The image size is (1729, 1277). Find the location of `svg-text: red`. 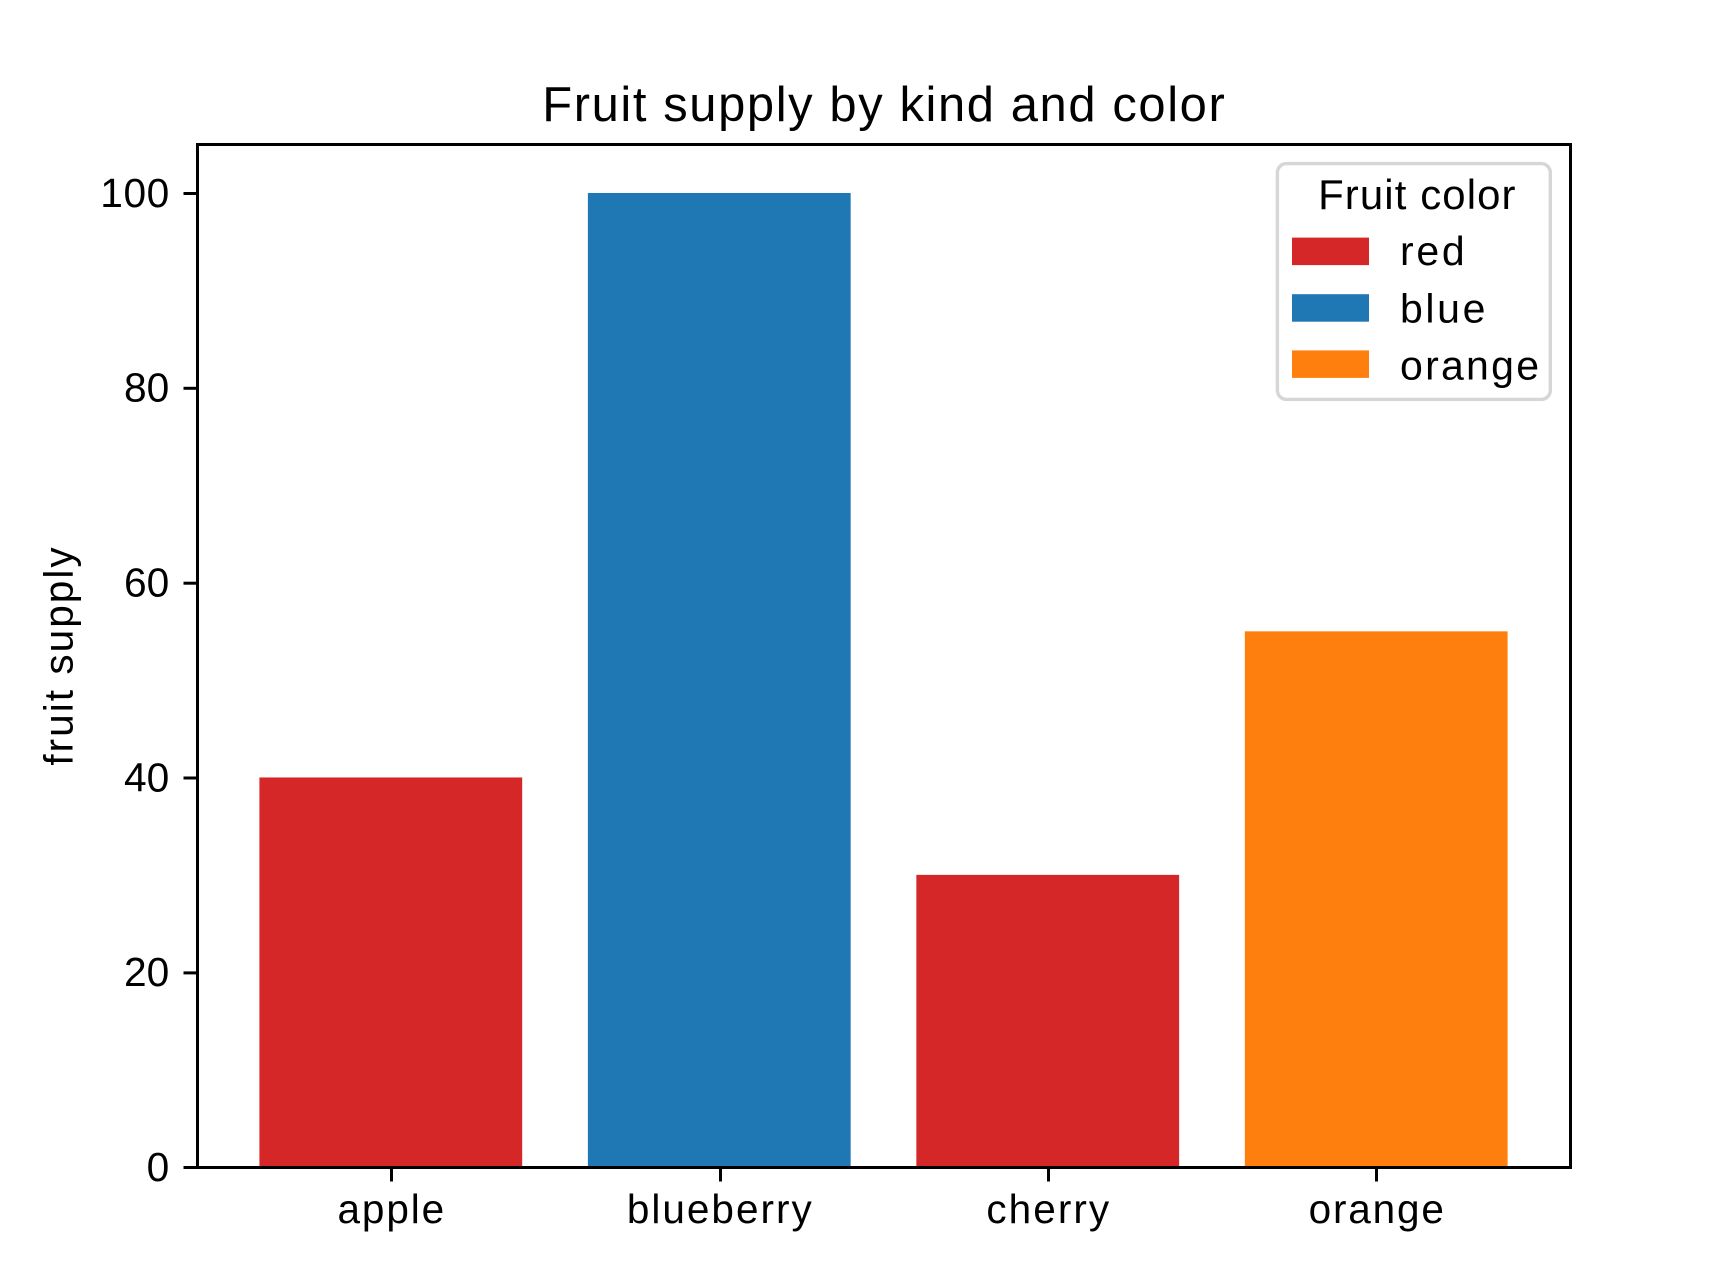

svg-text: red is located at coordinates (1432, 251).